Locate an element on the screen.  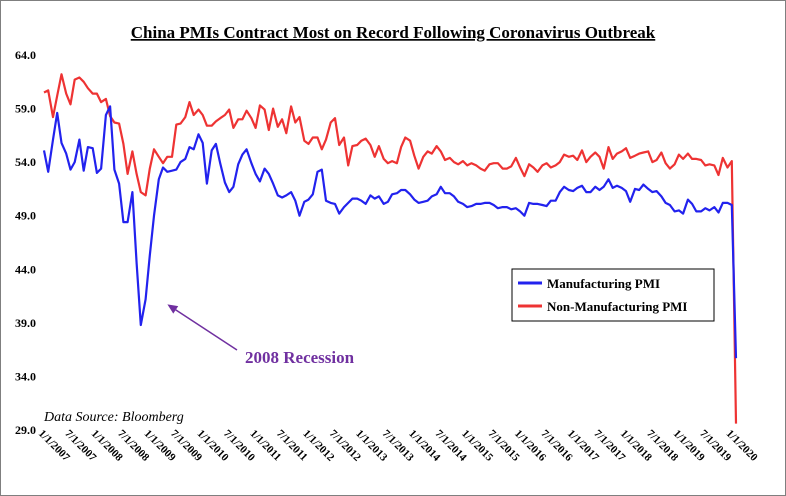
y-tick-label: 64.0 is located at coordinates (25, 55).